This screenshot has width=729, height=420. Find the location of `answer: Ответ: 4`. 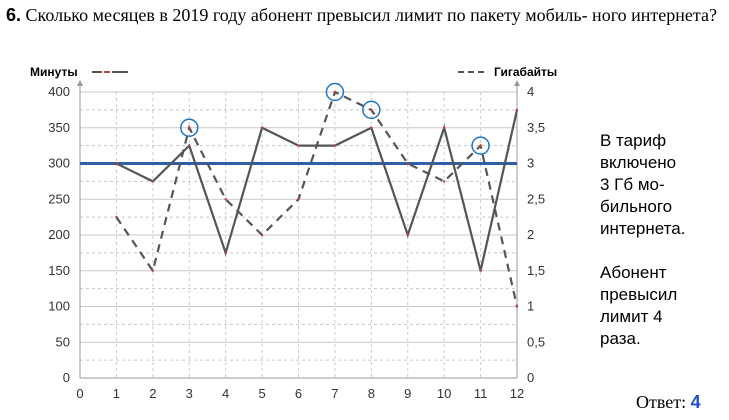

answer: Ответ: 4 is located at coordinates (668, 402).